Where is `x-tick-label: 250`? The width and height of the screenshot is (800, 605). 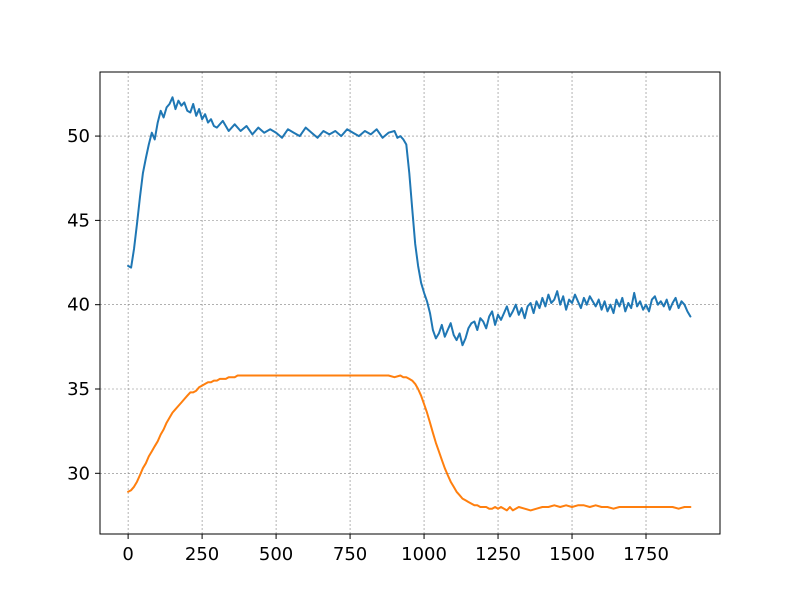 x-tick-label: 250 is located at coordinates (202, 554).